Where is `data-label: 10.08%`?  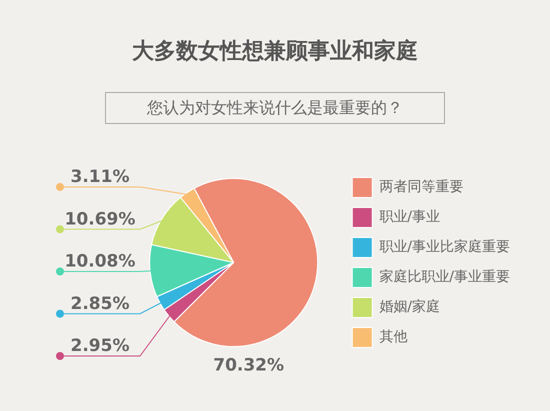 data-label: 10.08% is located at coordinates (100, 262).